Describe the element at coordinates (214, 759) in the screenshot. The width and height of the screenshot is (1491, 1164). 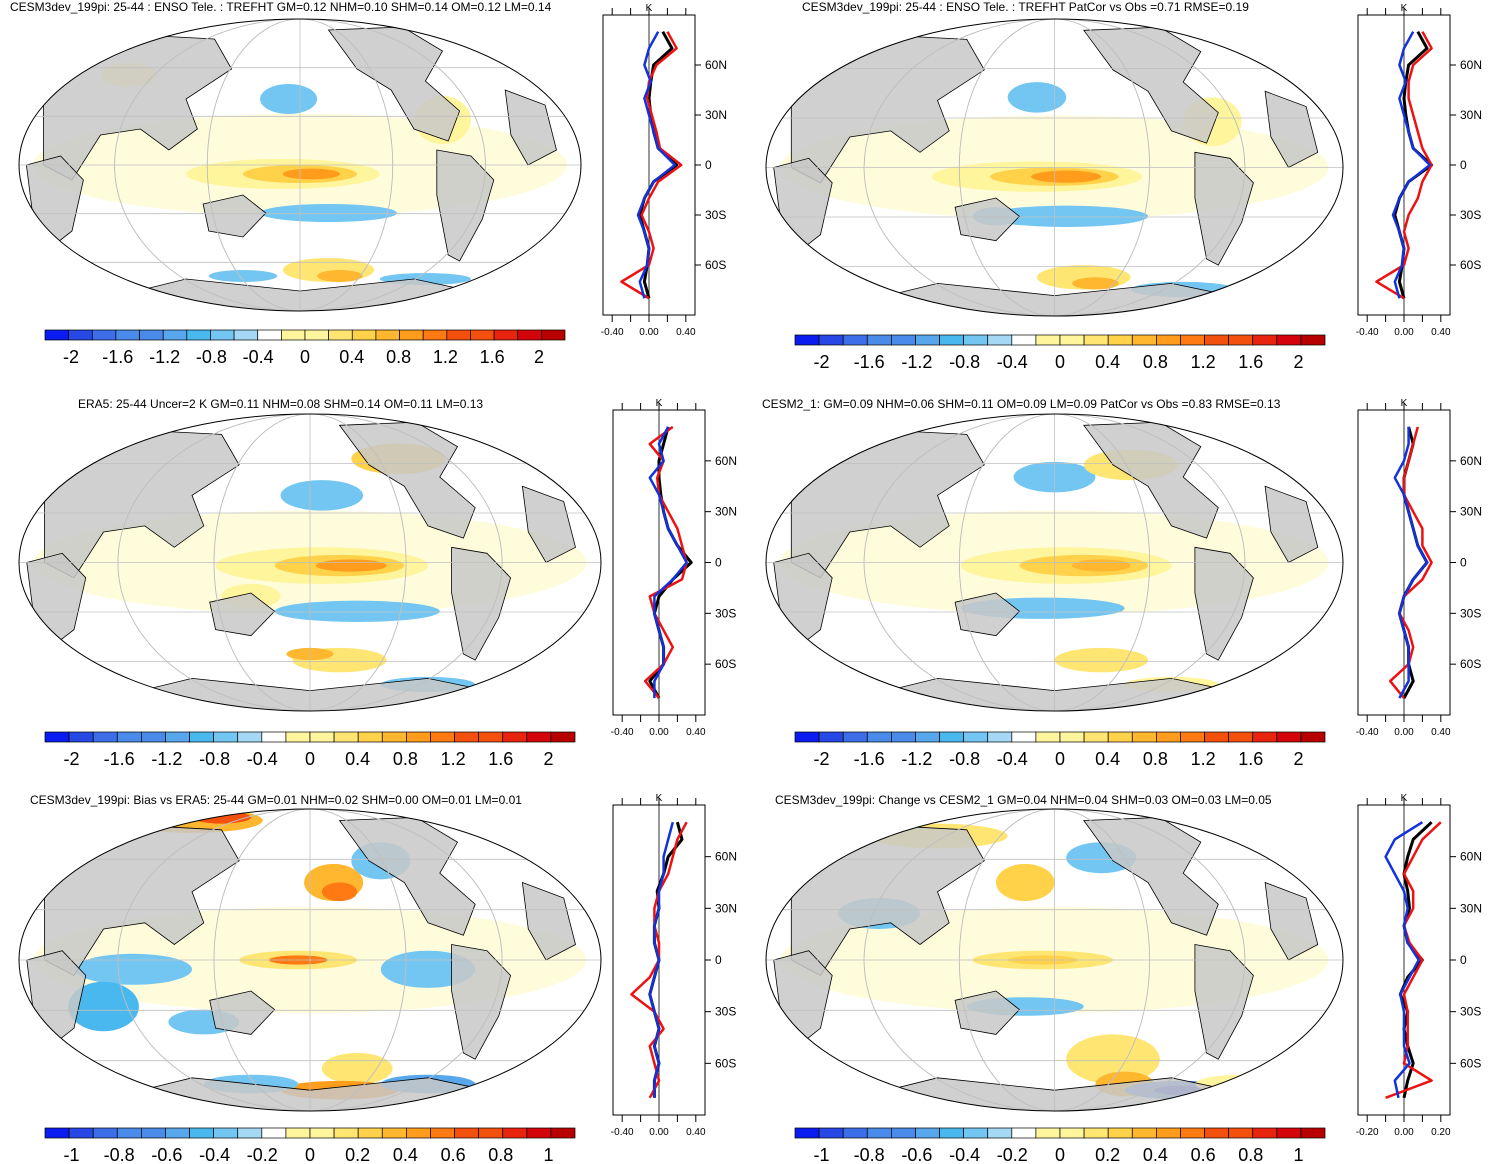
I see `colorbar-tick-label: -0.8` at that location.